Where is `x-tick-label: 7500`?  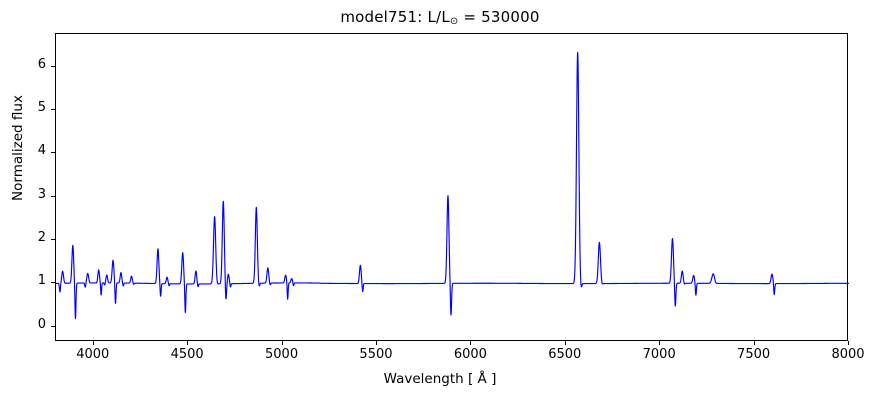
x-tick-label: 7500 is located at coordinates (754, 354).